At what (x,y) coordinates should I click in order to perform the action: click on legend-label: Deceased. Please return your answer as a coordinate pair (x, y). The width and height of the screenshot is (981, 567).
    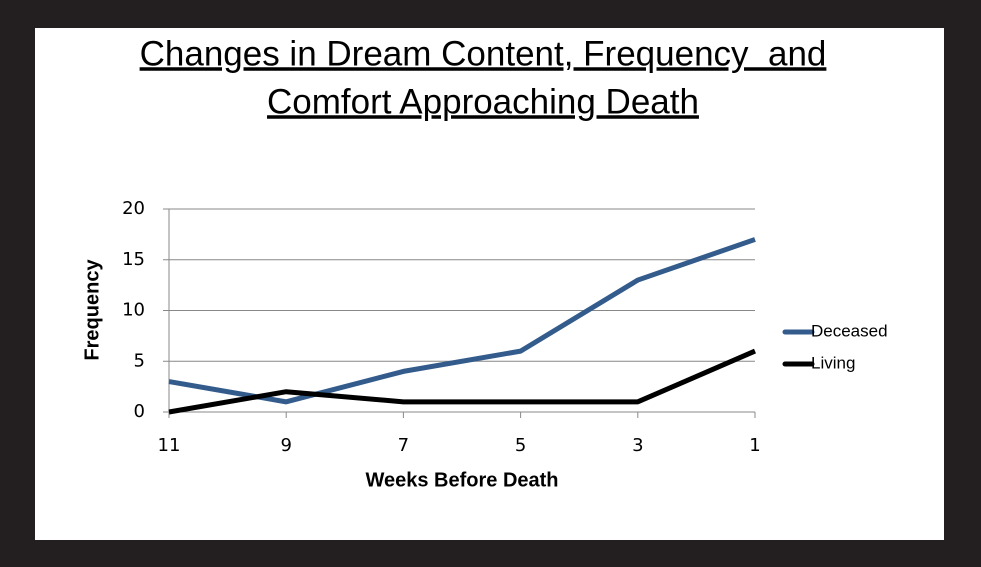
    Looking at the image, I should click on (849, 330).